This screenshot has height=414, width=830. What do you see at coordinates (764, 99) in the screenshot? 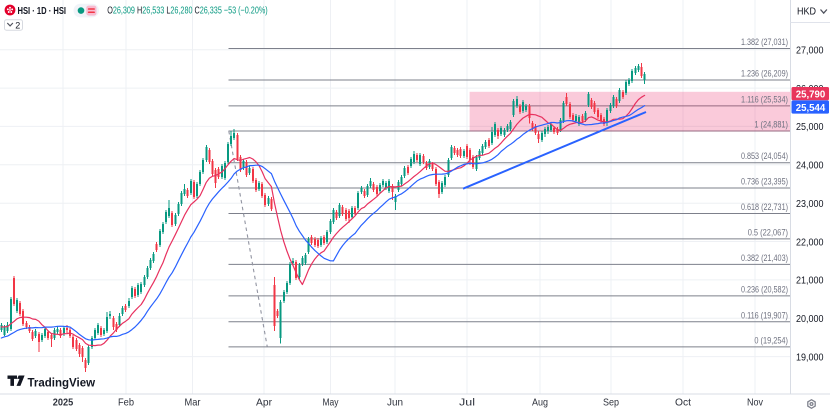
I see `svg-text: 1.116 (25,534)` at bounding box center [764, 99].